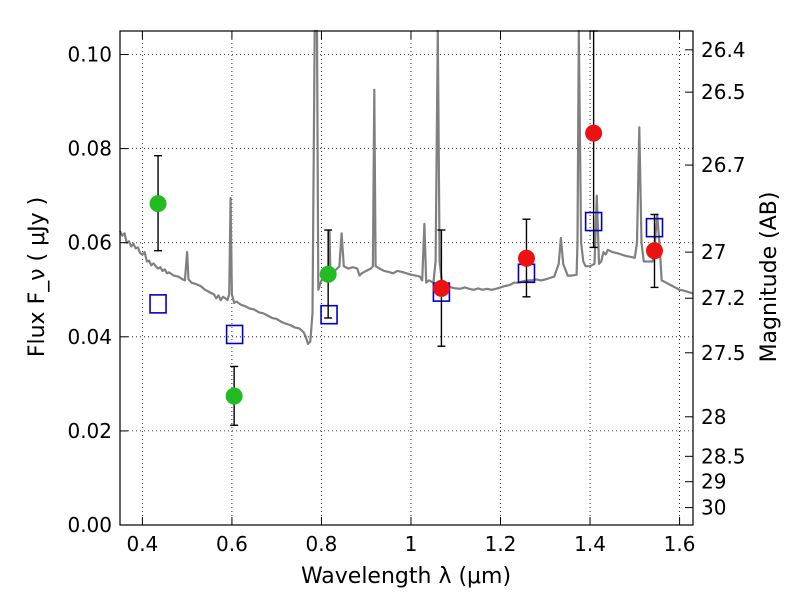 The image size is (800, 600). What do you see at coordinates (723, 92) in the screenshot?
I see `right-tick-label: 26.5` at bounding box center [723, 92].